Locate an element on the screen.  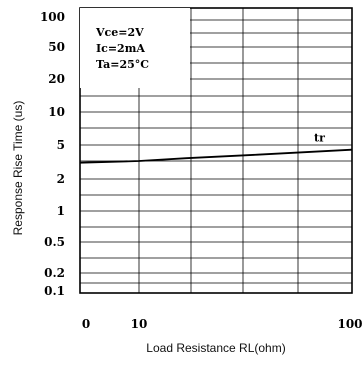
conditions-box is located at coordinates (135, 48).